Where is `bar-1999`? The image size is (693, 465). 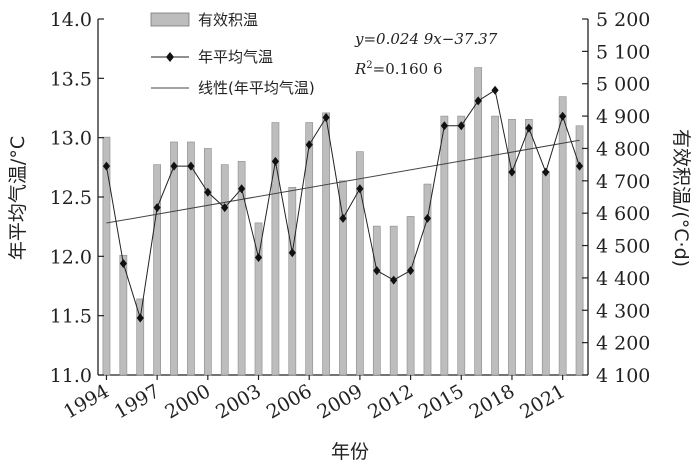
bar-1999 is located at coordinates (191, 258).